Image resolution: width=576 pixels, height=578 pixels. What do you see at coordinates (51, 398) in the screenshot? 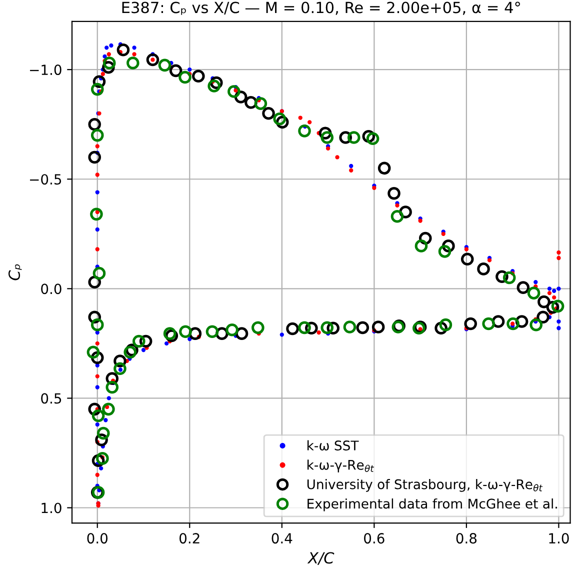
I see `y-tick-label: 0.5` at bounding box center [51, 398].